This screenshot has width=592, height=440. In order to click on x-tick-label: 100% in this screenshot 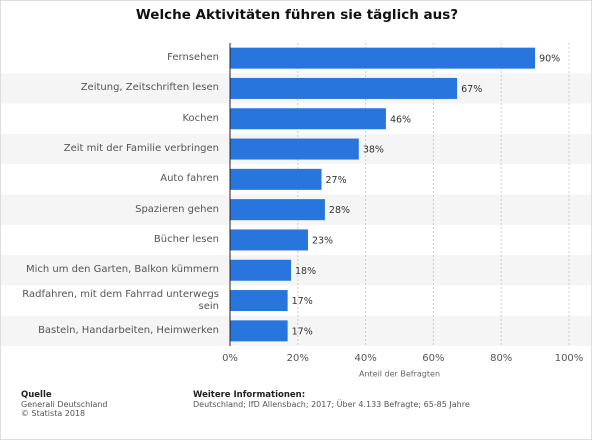, I will do `click(569, 358)`.